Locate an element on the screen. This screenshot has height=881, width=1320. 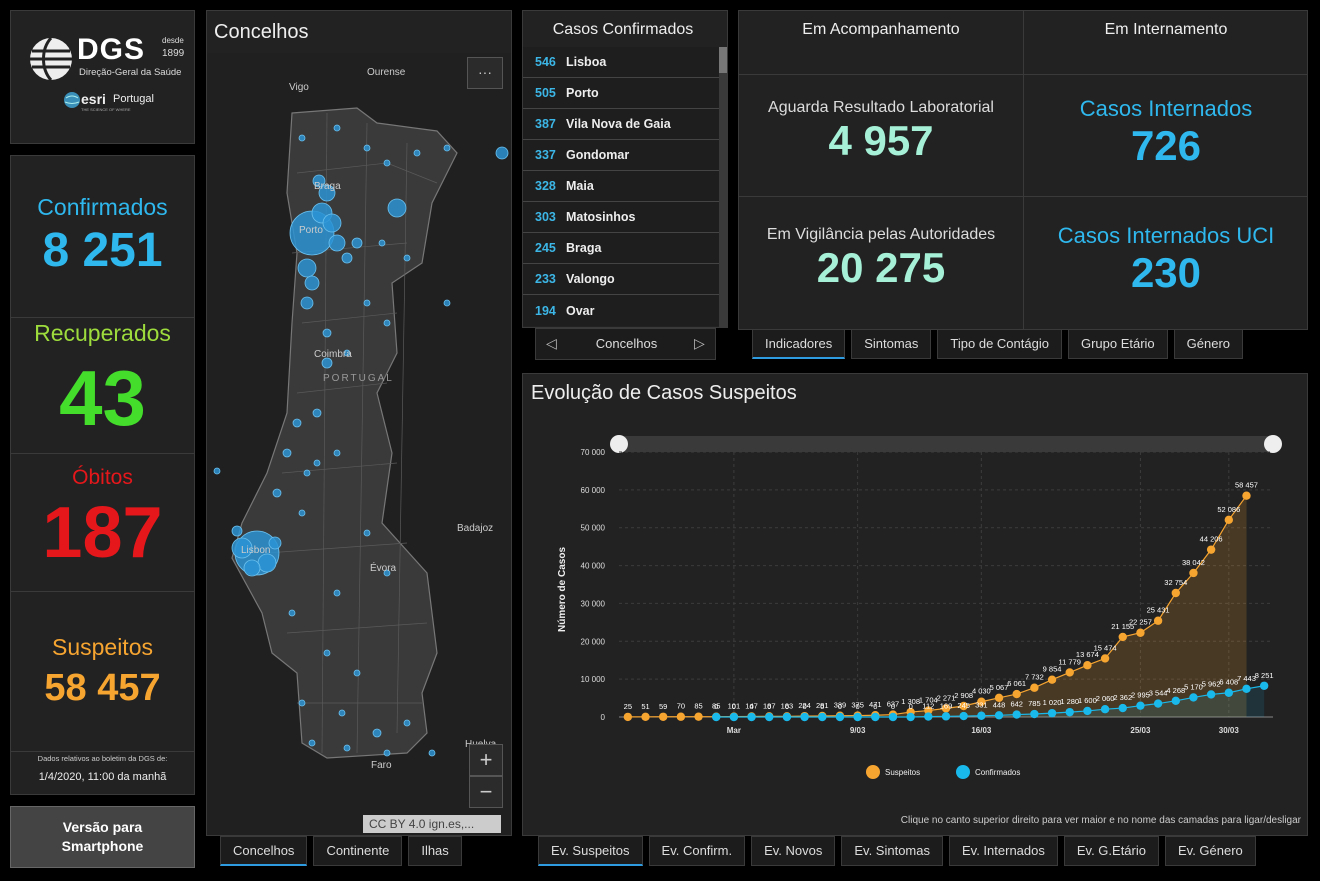
list-item: 328 Maia is located at coordinates (621, 186).